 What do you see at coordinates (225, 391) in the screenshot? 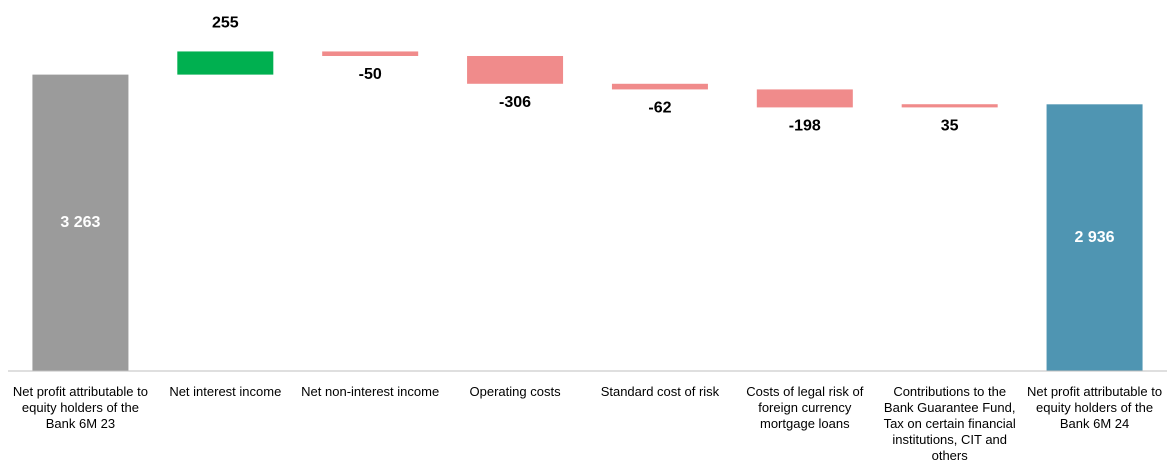
I see `category-label: Net interest income` at bounding box center [225, 391].